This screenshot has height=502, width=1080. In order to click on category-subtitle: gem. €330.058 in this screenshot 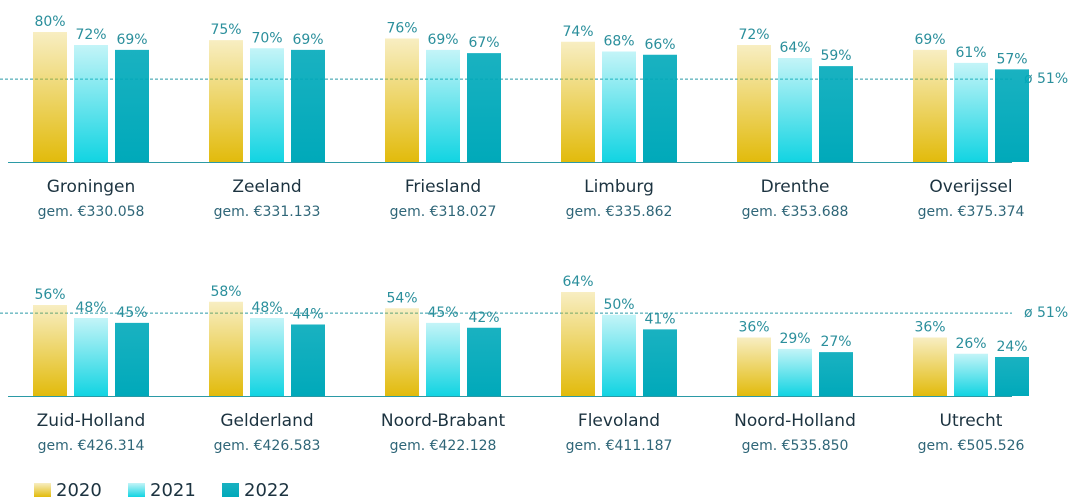, I will do `click(91, 212)`.